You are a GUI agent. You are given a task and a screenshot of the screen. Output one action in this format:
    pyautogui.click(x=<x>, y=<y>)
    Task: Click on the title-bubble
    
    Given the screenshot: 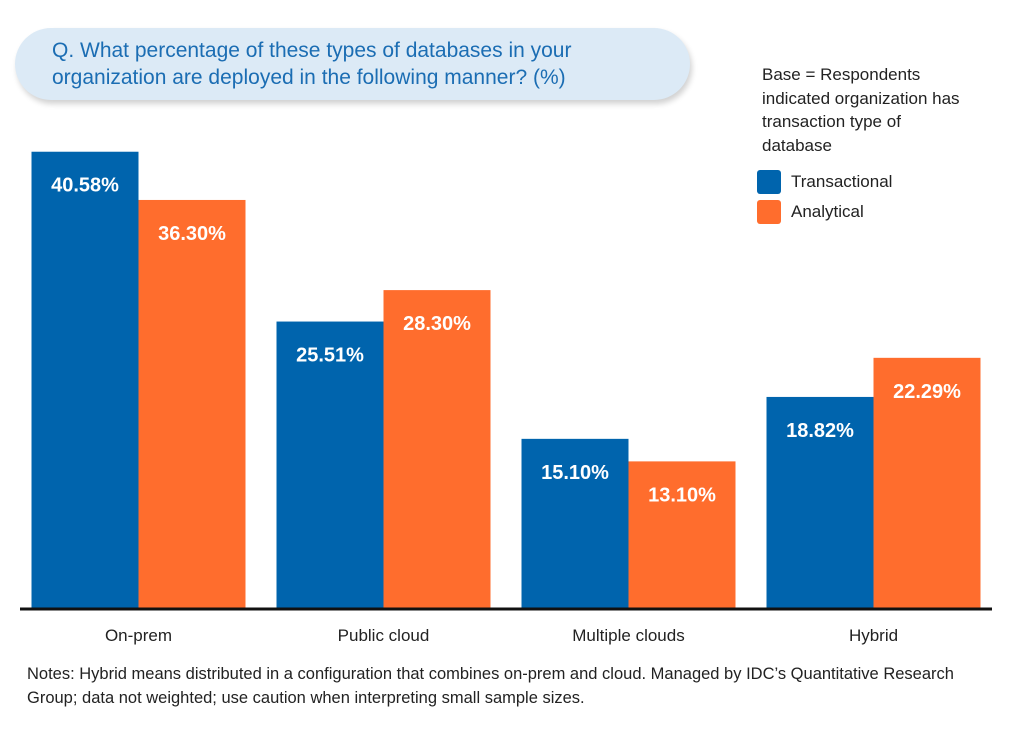 What is the action you would take?
    pyautogui.click(x=352, y=64)
    